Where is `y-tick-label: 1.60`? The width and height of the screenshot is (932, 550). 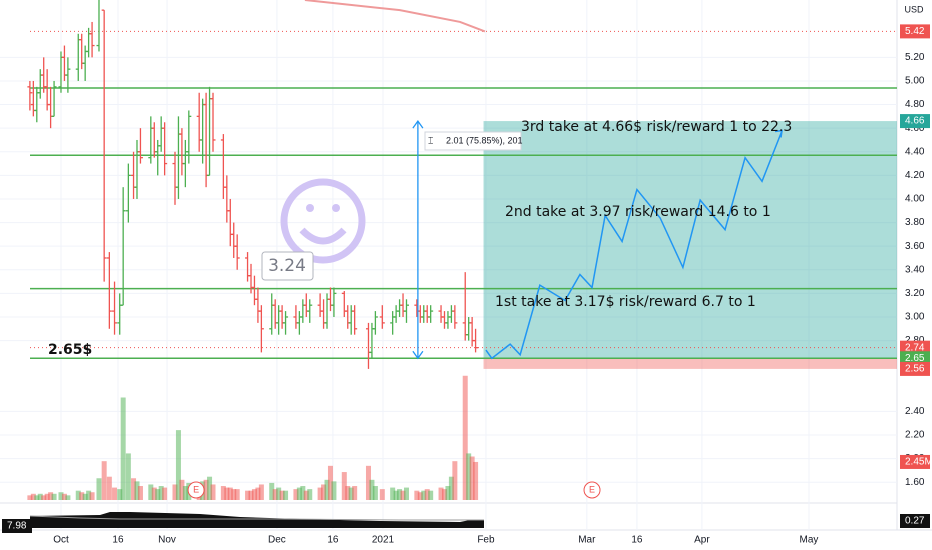
y-tick-label: 1.60 is located at coordinates (915, 482).